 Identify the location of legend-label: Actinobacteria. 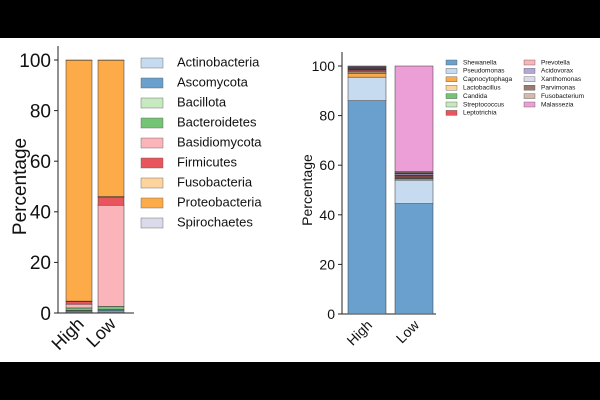
(218, 62).